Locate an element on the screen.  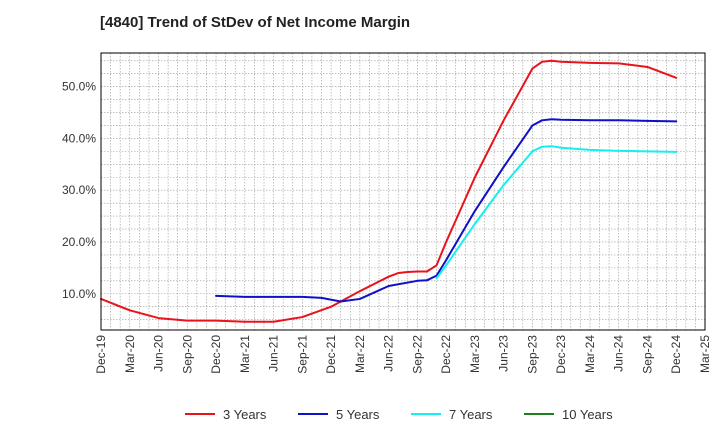
x-tick-label: Jun-22 is located at coordinates (389, 353).